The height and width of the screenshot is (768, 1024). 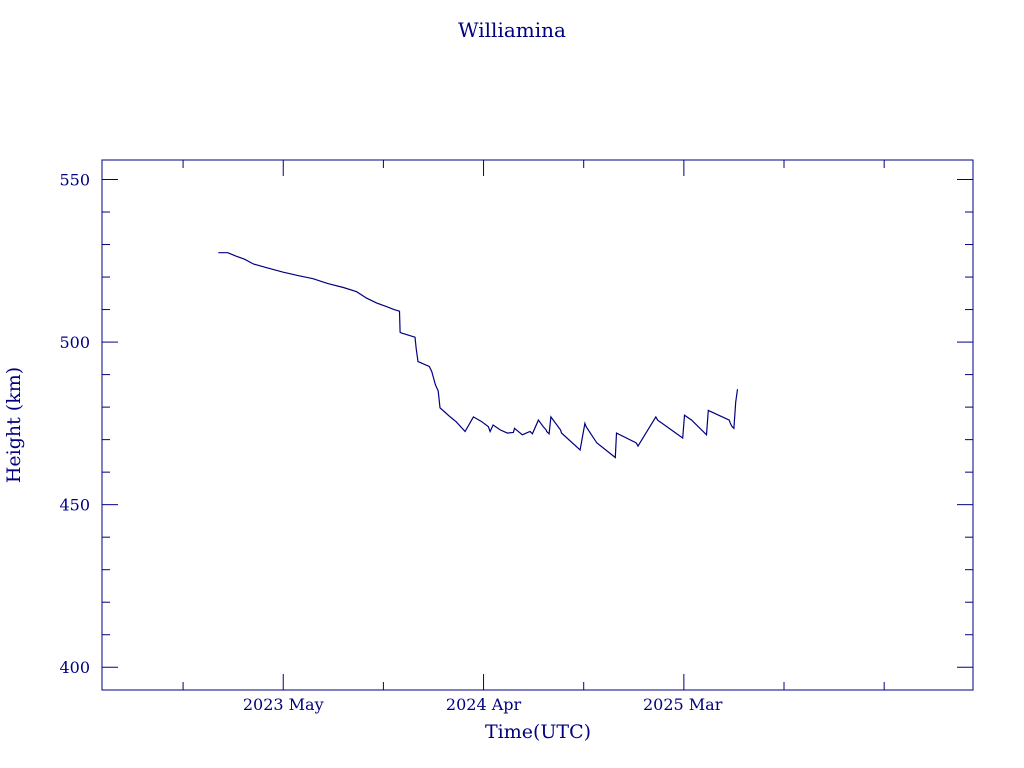 I want to click on y-tick-label-500: 500, so click(x=74, y=342).